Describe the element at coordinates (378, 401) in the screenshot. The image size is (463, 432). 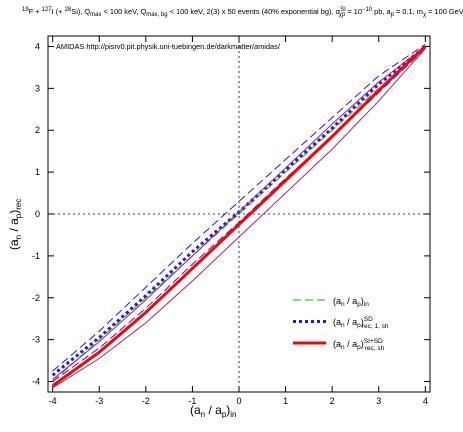
I see `x-tick-label: 3` at that location.